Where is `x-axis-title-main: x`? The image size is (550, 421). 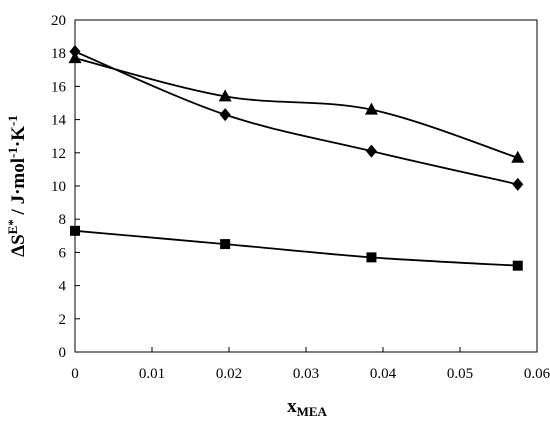
x-axis-title-main: x is located at coordinates (292, 406).